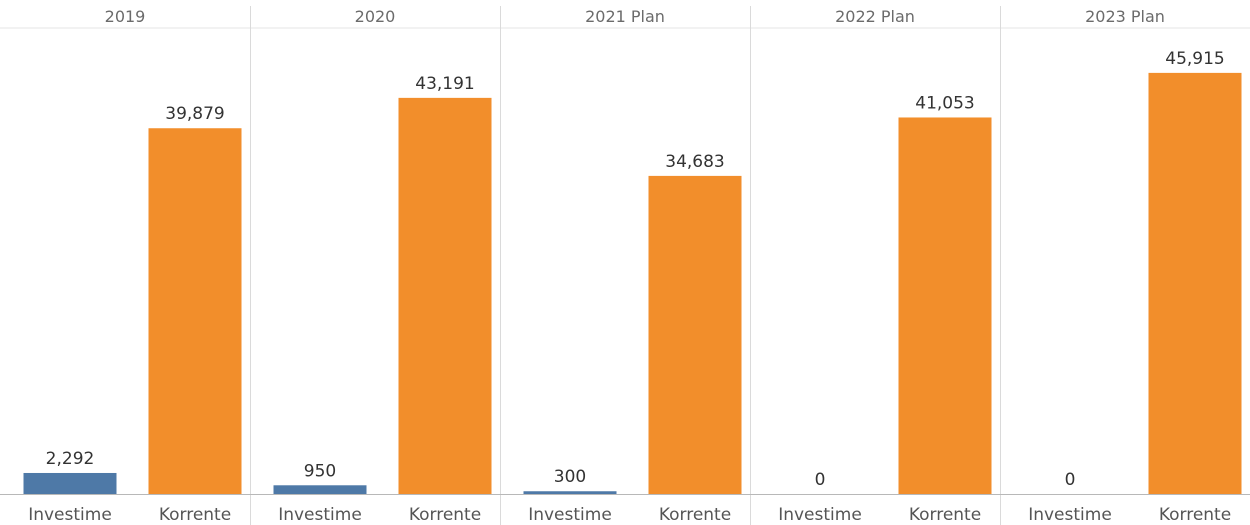  What do you see at coordinates (320, 471) in the screenshot?
I see `value-label: 950` at bounding box center [320, 471].